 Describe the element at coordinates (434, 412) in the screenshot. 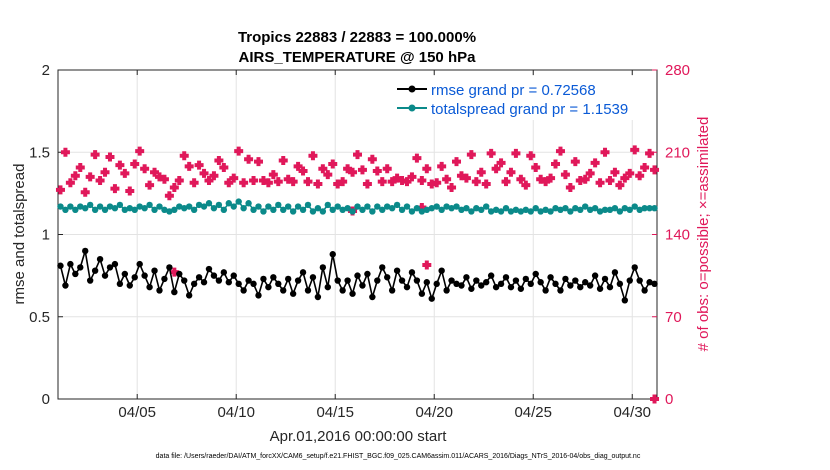

I see `x-tick-label: 04/20` at that location.